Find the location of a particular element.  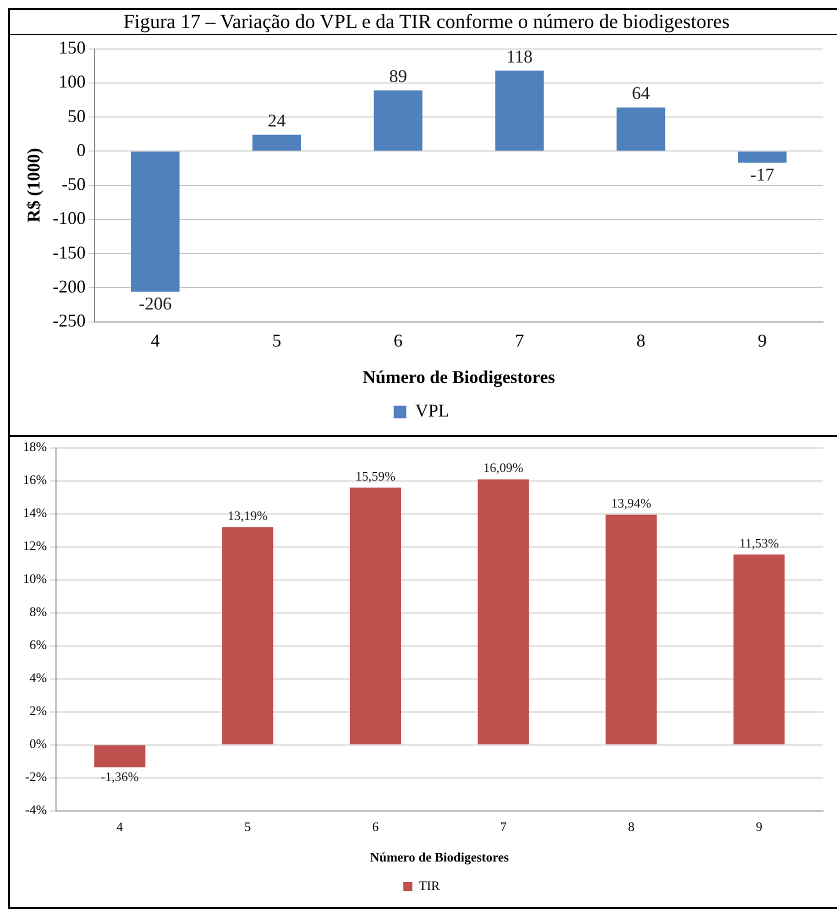

y-tick-label: 0 is located at coordinates (81, 150).